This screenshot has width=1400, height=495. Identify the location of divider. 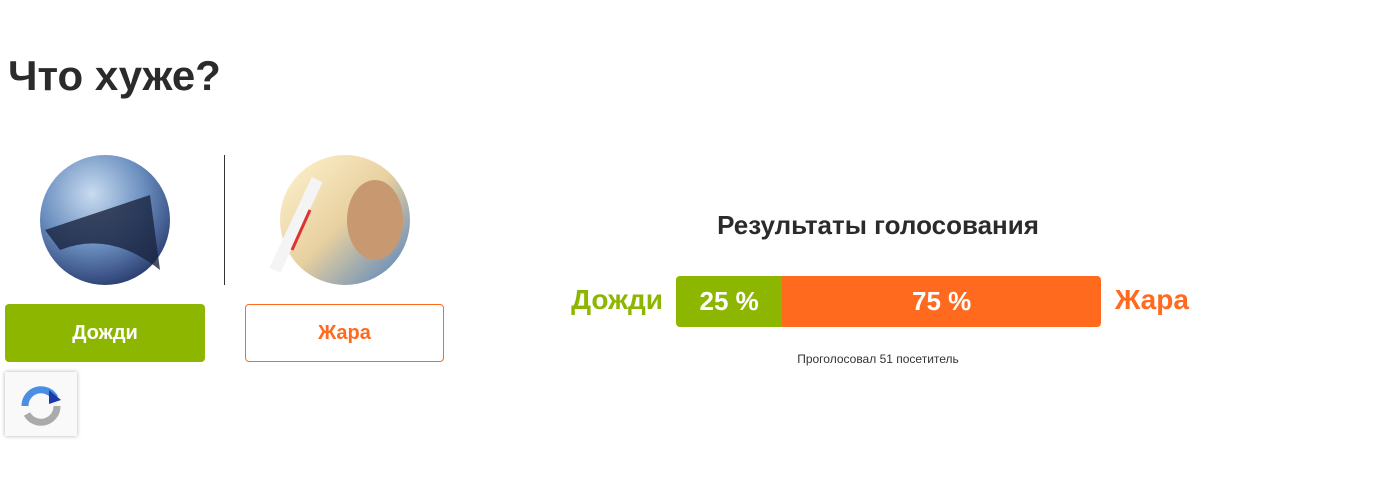
(224, 220).